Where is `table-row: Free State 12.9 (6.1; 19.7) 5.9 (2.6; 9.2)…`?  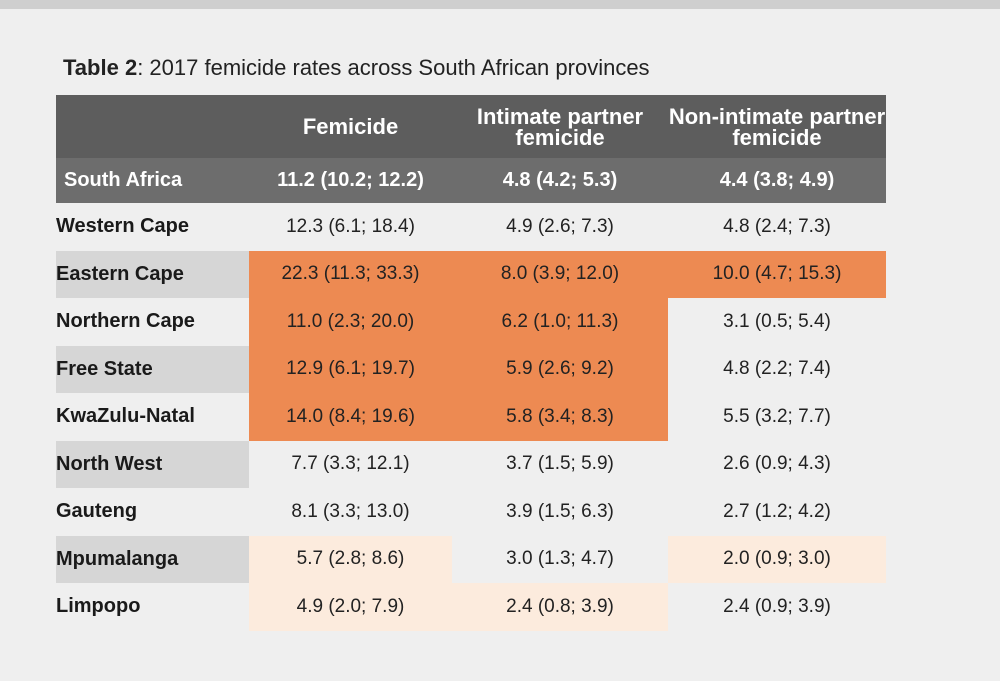
table-row: Free State 12.9 (6.1; 19.7) 5.9 (2.6; 9.2)… is located at coordinates (471, 369).